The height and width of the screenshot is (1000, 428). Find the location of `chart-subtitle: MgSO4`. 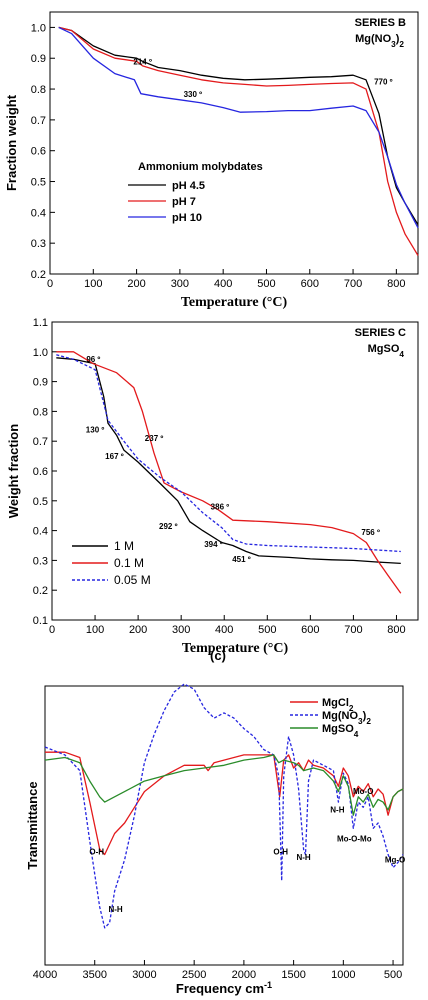

chart-subtitle: MgSO4 is located at coordinates (386, 351).